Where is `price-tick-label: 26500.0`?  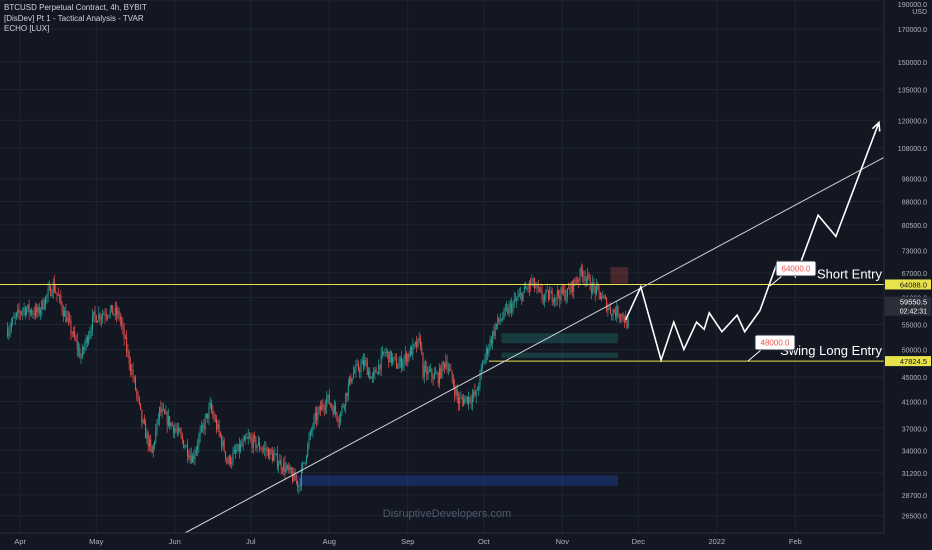 price-tick-label: 26500.0 is located at coordinates (914, 517).